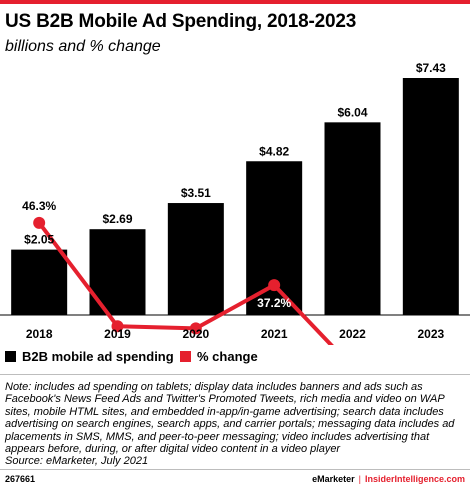 The image size is (470, 495). Describe the element at coordinates (117, 334) in the screenshot. I see `x-tick-label-2019: 2019` at that location.